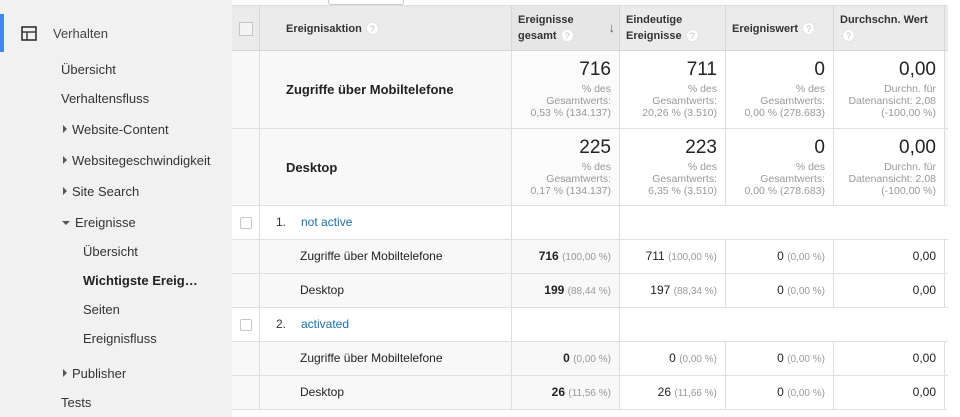 The image size is (960, 417). Describe the element at coordinates (325, 324) in the screenshot. I see `row-dimension-link: activated` at that location.